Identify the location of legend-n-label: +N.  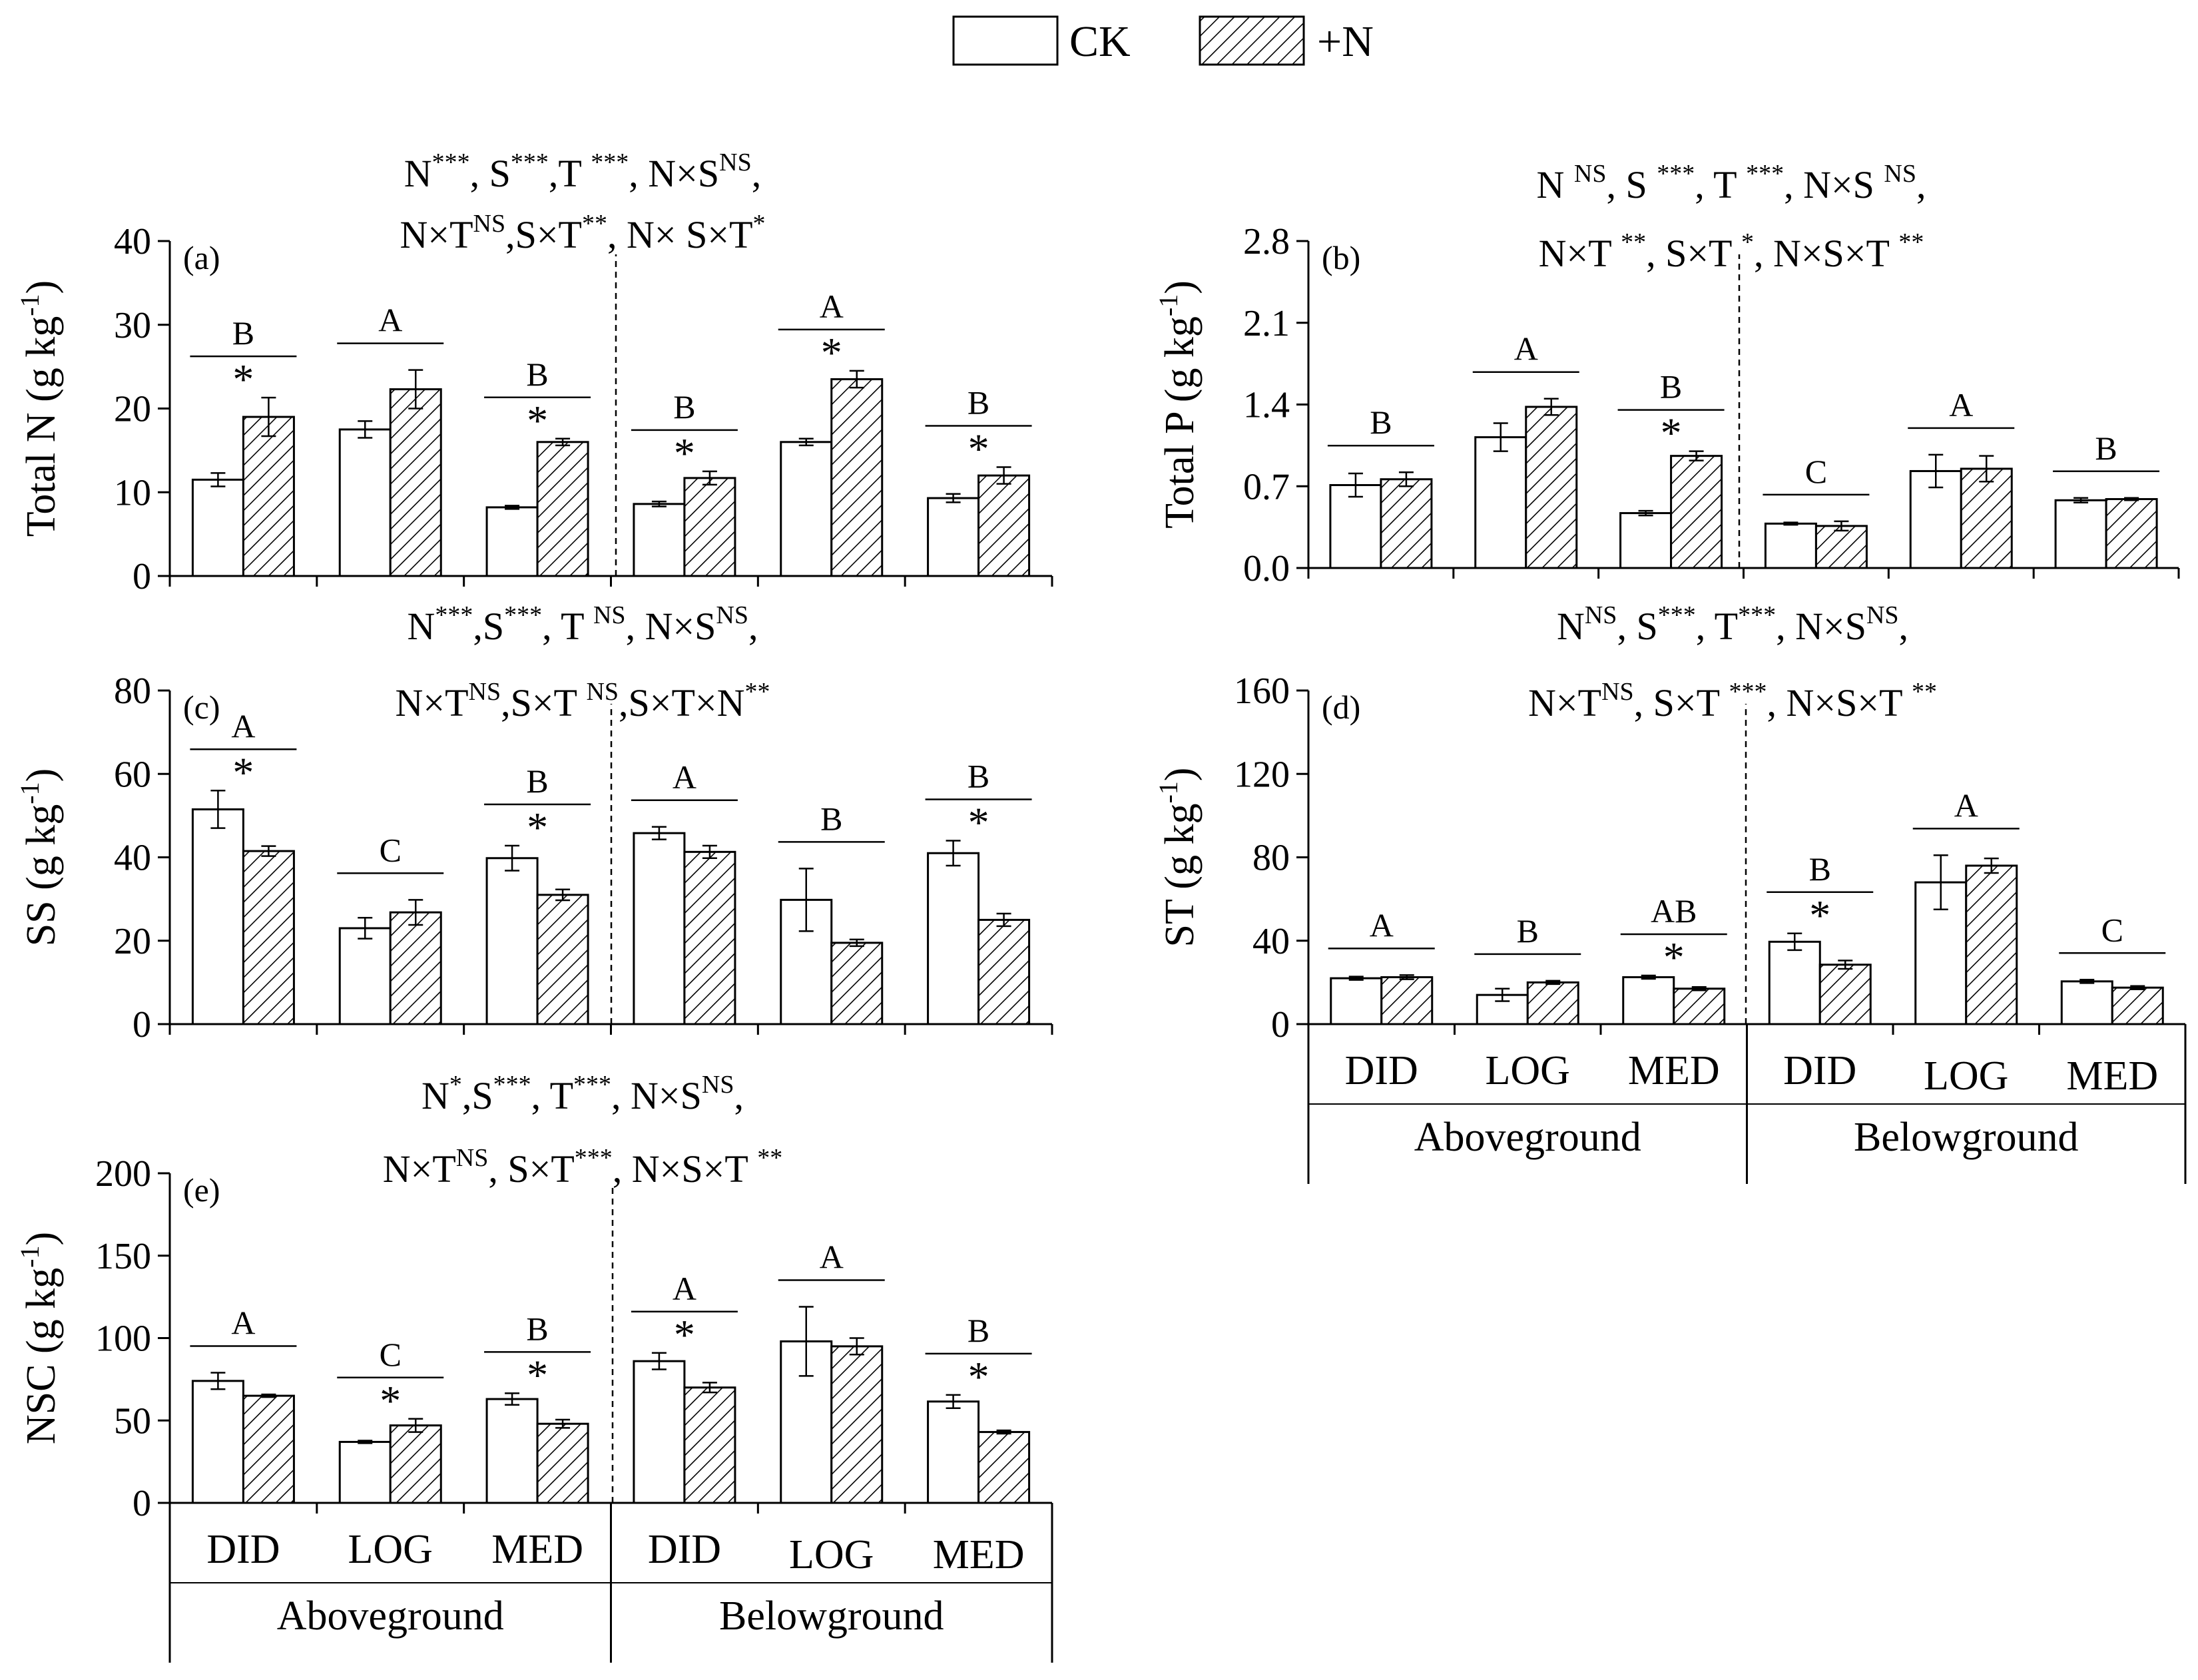
(1345, 41).